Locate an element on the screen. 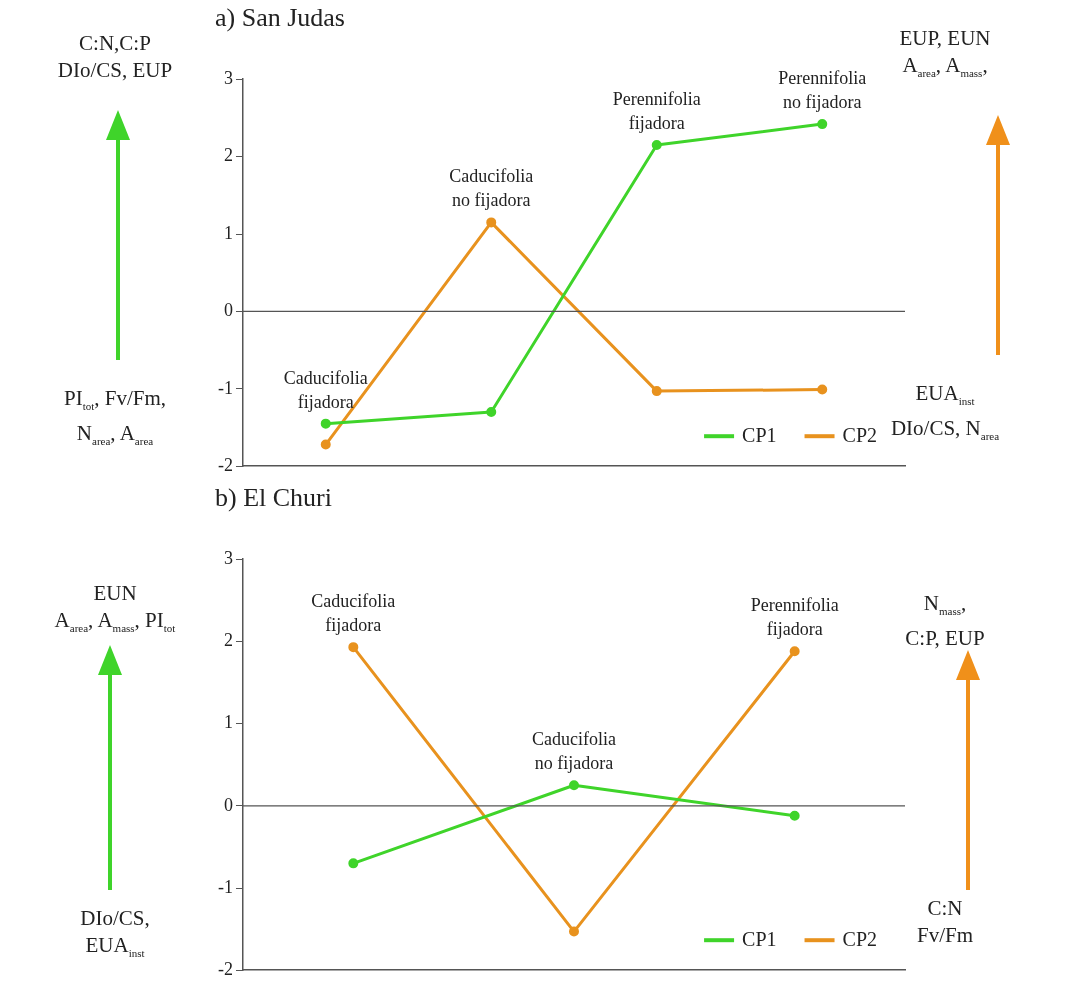 The image size is (1073, 984). chart-title: b) El Churi is located at coordinates (273, 498).